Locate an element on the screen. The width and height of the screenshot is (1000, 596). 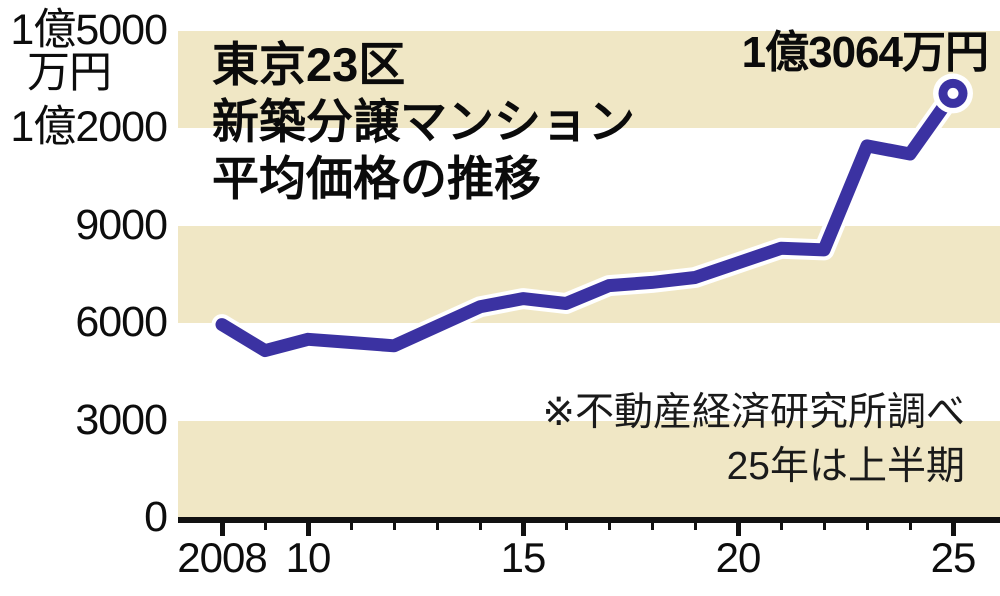
y-axis-tick-label: 3000 is located at coordinates (121, 419).